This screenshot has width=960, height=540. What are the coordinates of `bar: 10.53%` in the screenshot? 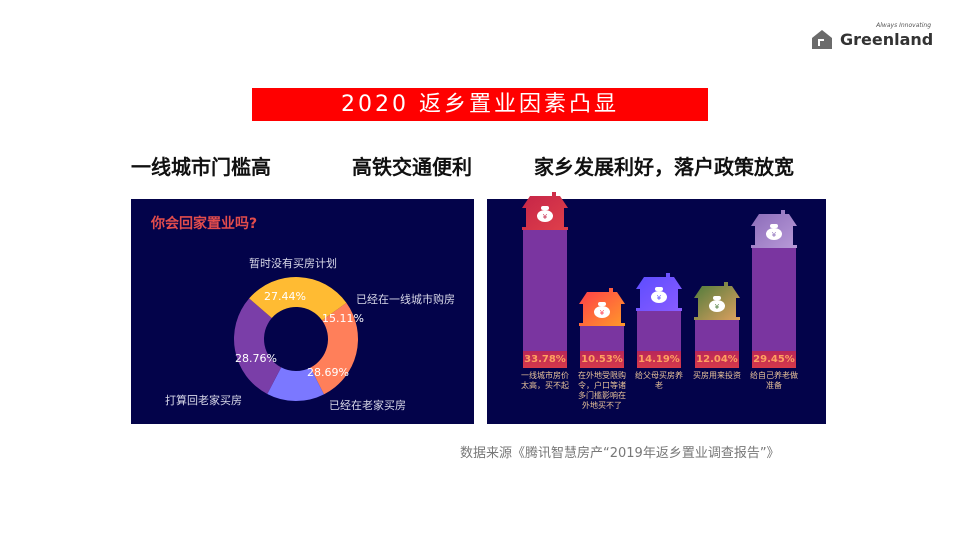 It's located at (602, 346).